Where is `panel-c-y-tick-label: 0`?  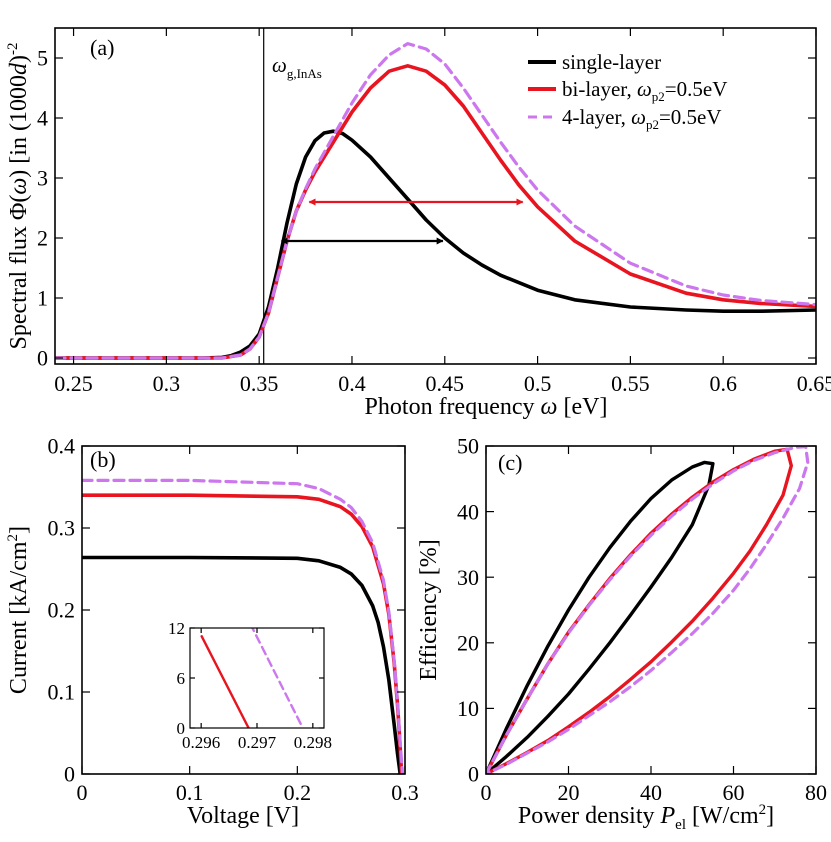
panel-c-y-tick-label: 0 is located at coordinates (473, 774).